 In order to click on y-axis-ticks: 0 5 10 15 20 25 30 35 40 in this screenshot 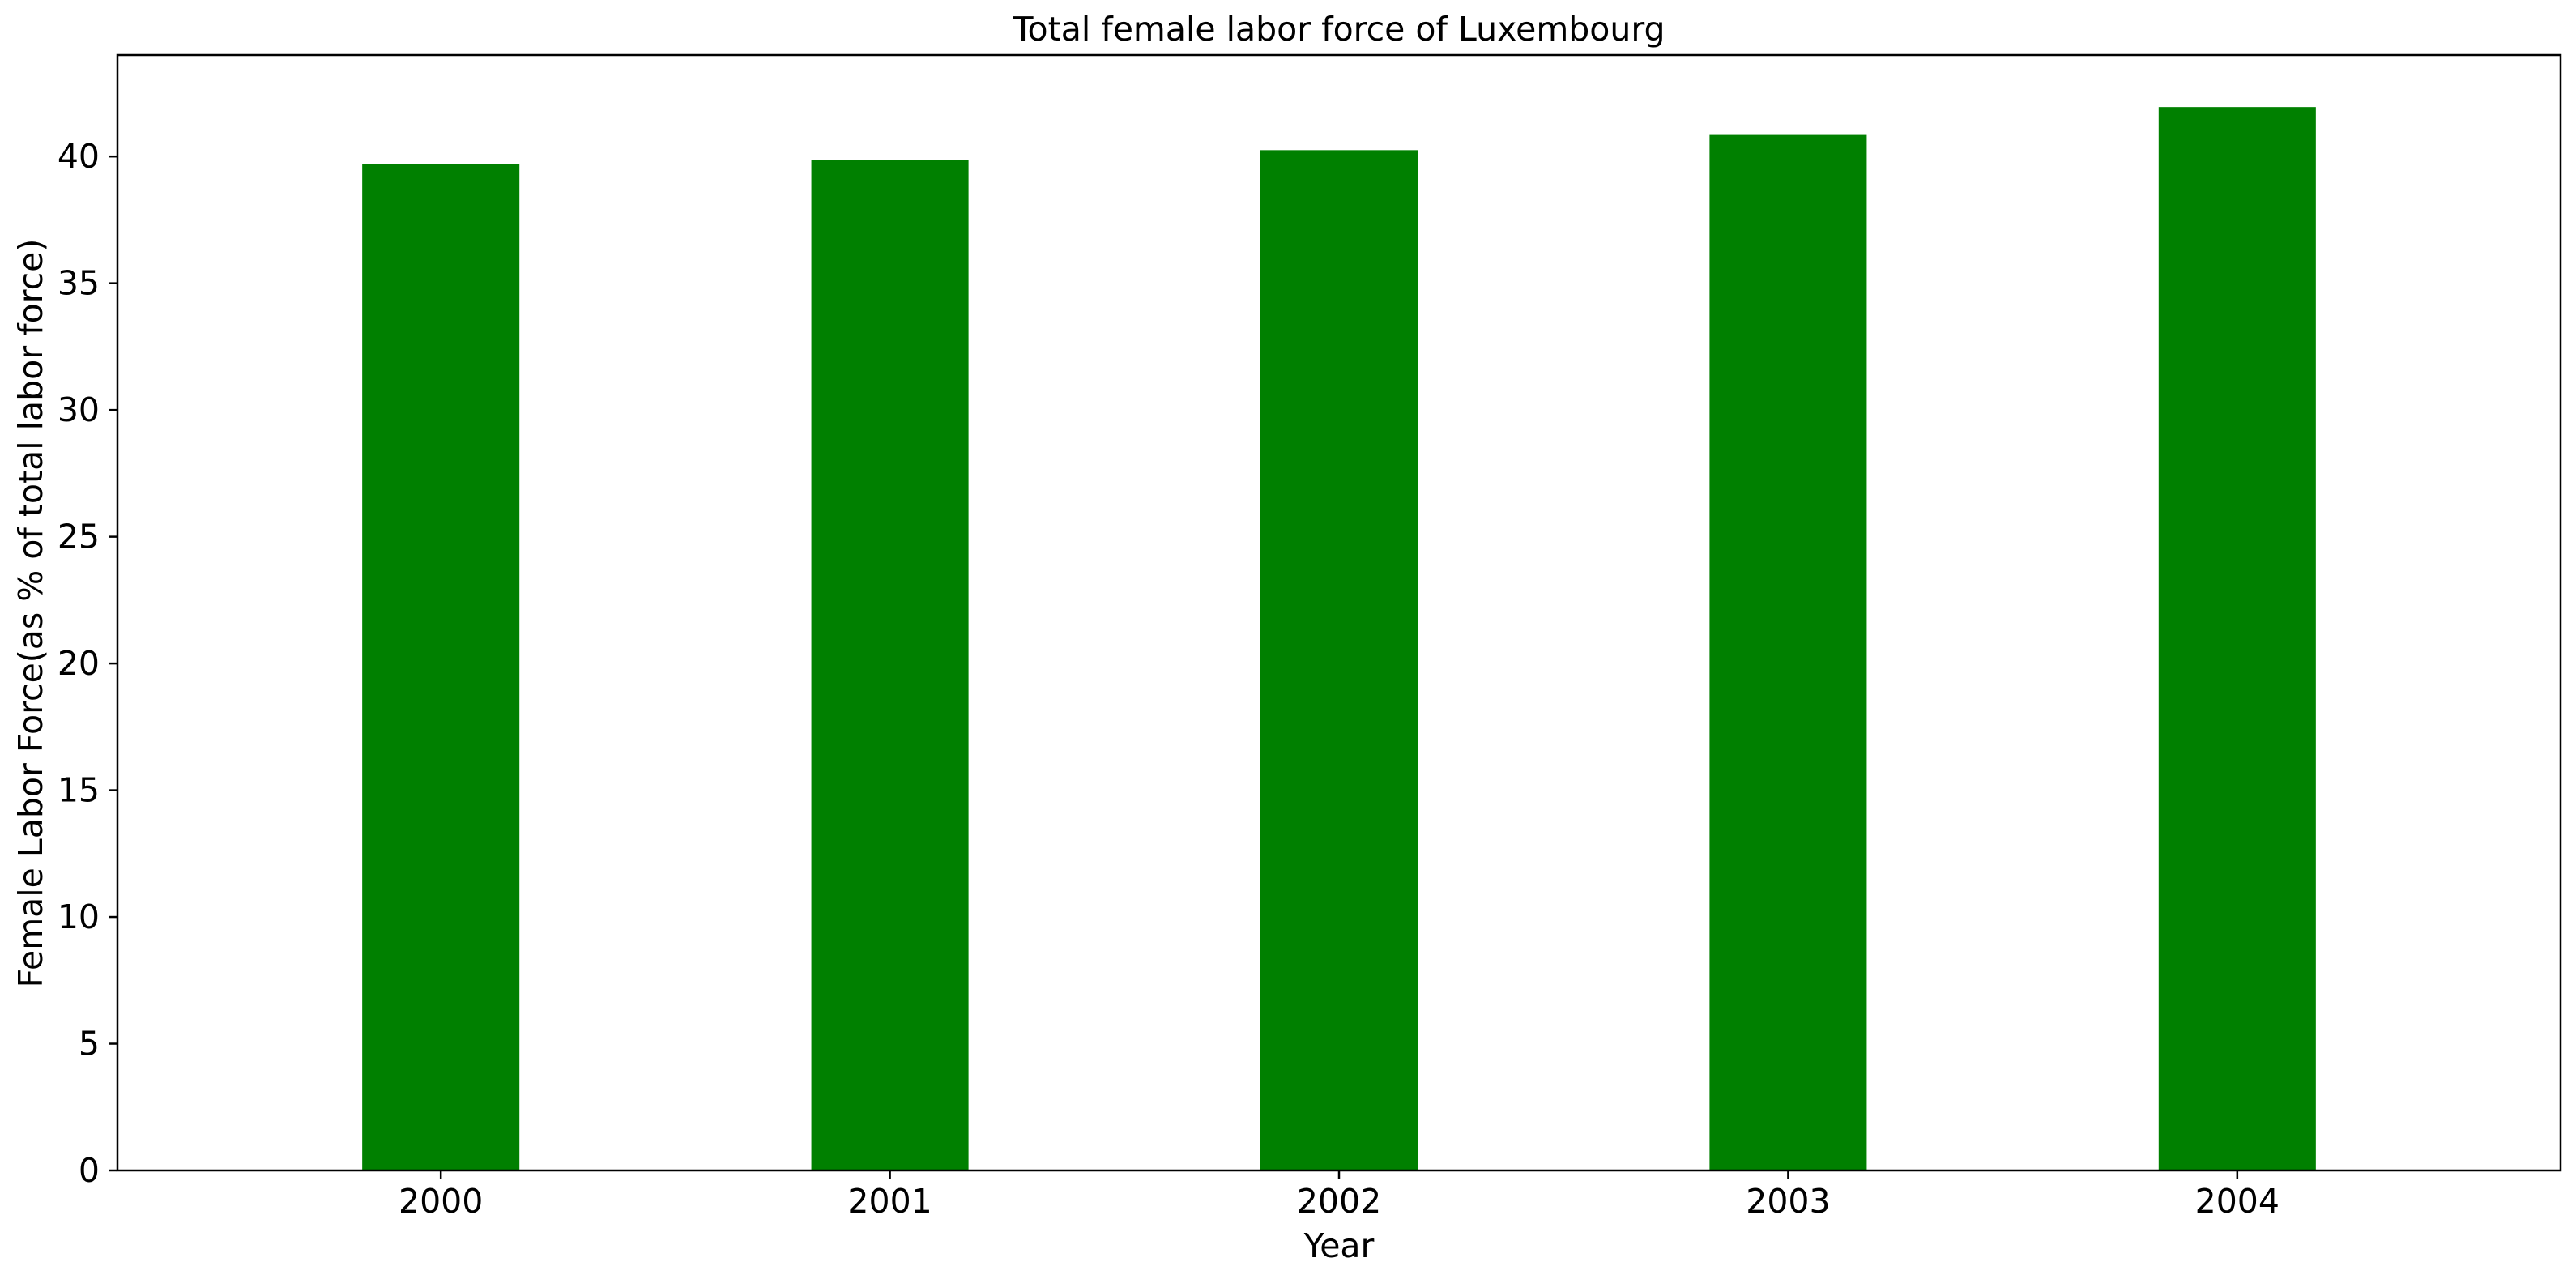, I will do `click(88, 663)`.